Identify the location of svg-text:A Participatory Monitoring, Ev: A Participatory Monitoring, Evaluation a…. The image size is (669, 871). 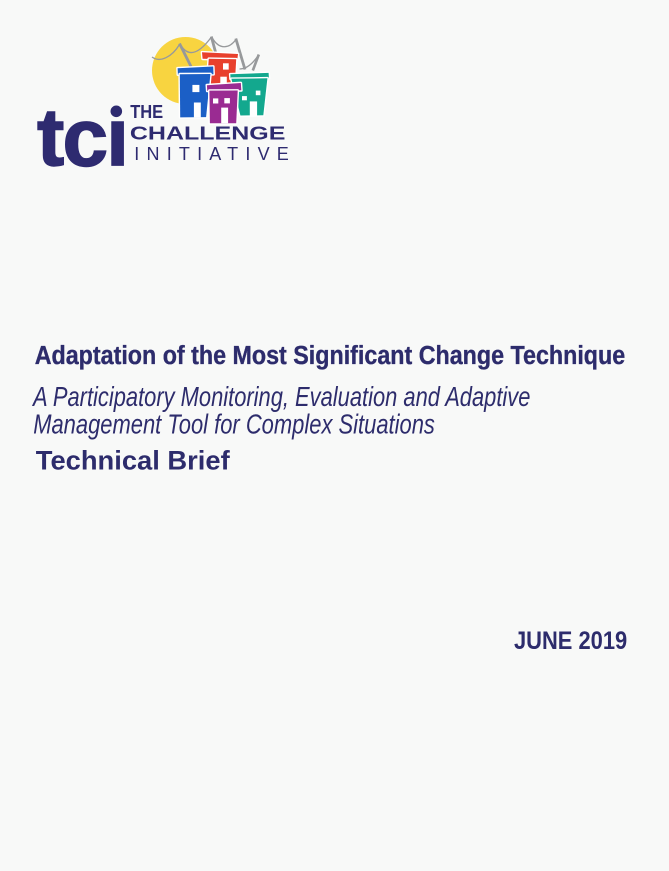
(280, 396).